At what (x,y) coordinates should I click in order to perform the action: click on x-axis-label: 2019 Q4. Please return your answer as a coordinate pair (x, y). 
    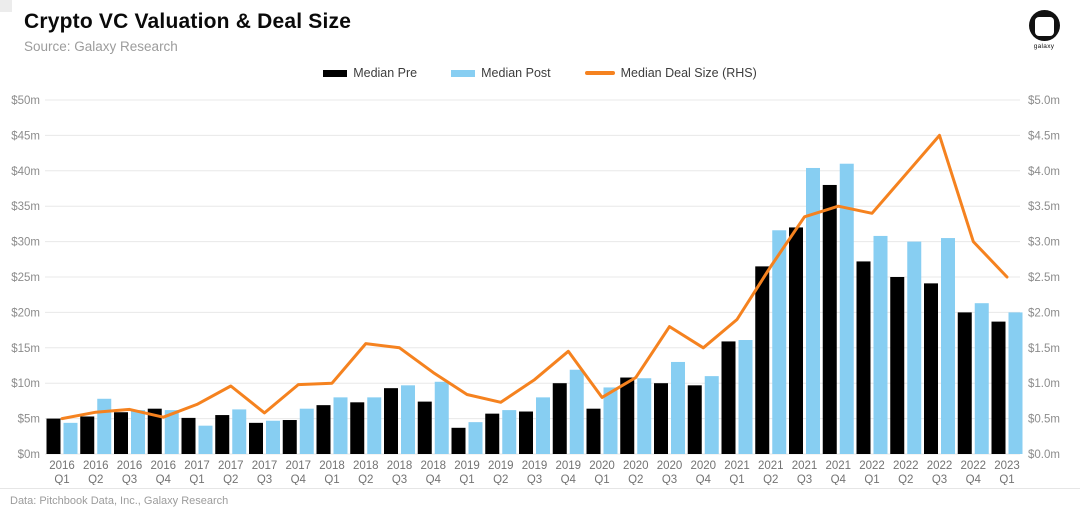
    Looking at the image, I should click on (568, 472).